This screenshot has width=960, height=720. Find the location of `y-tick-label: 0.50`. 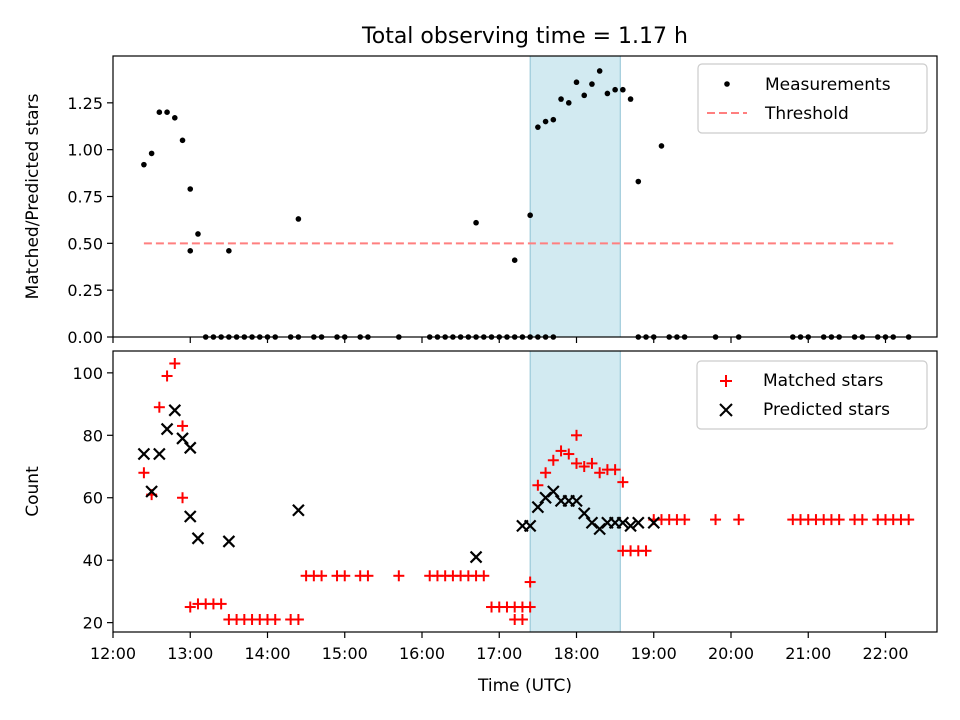

y-tick-label: 0.50 is located at coordinates (85, 243).